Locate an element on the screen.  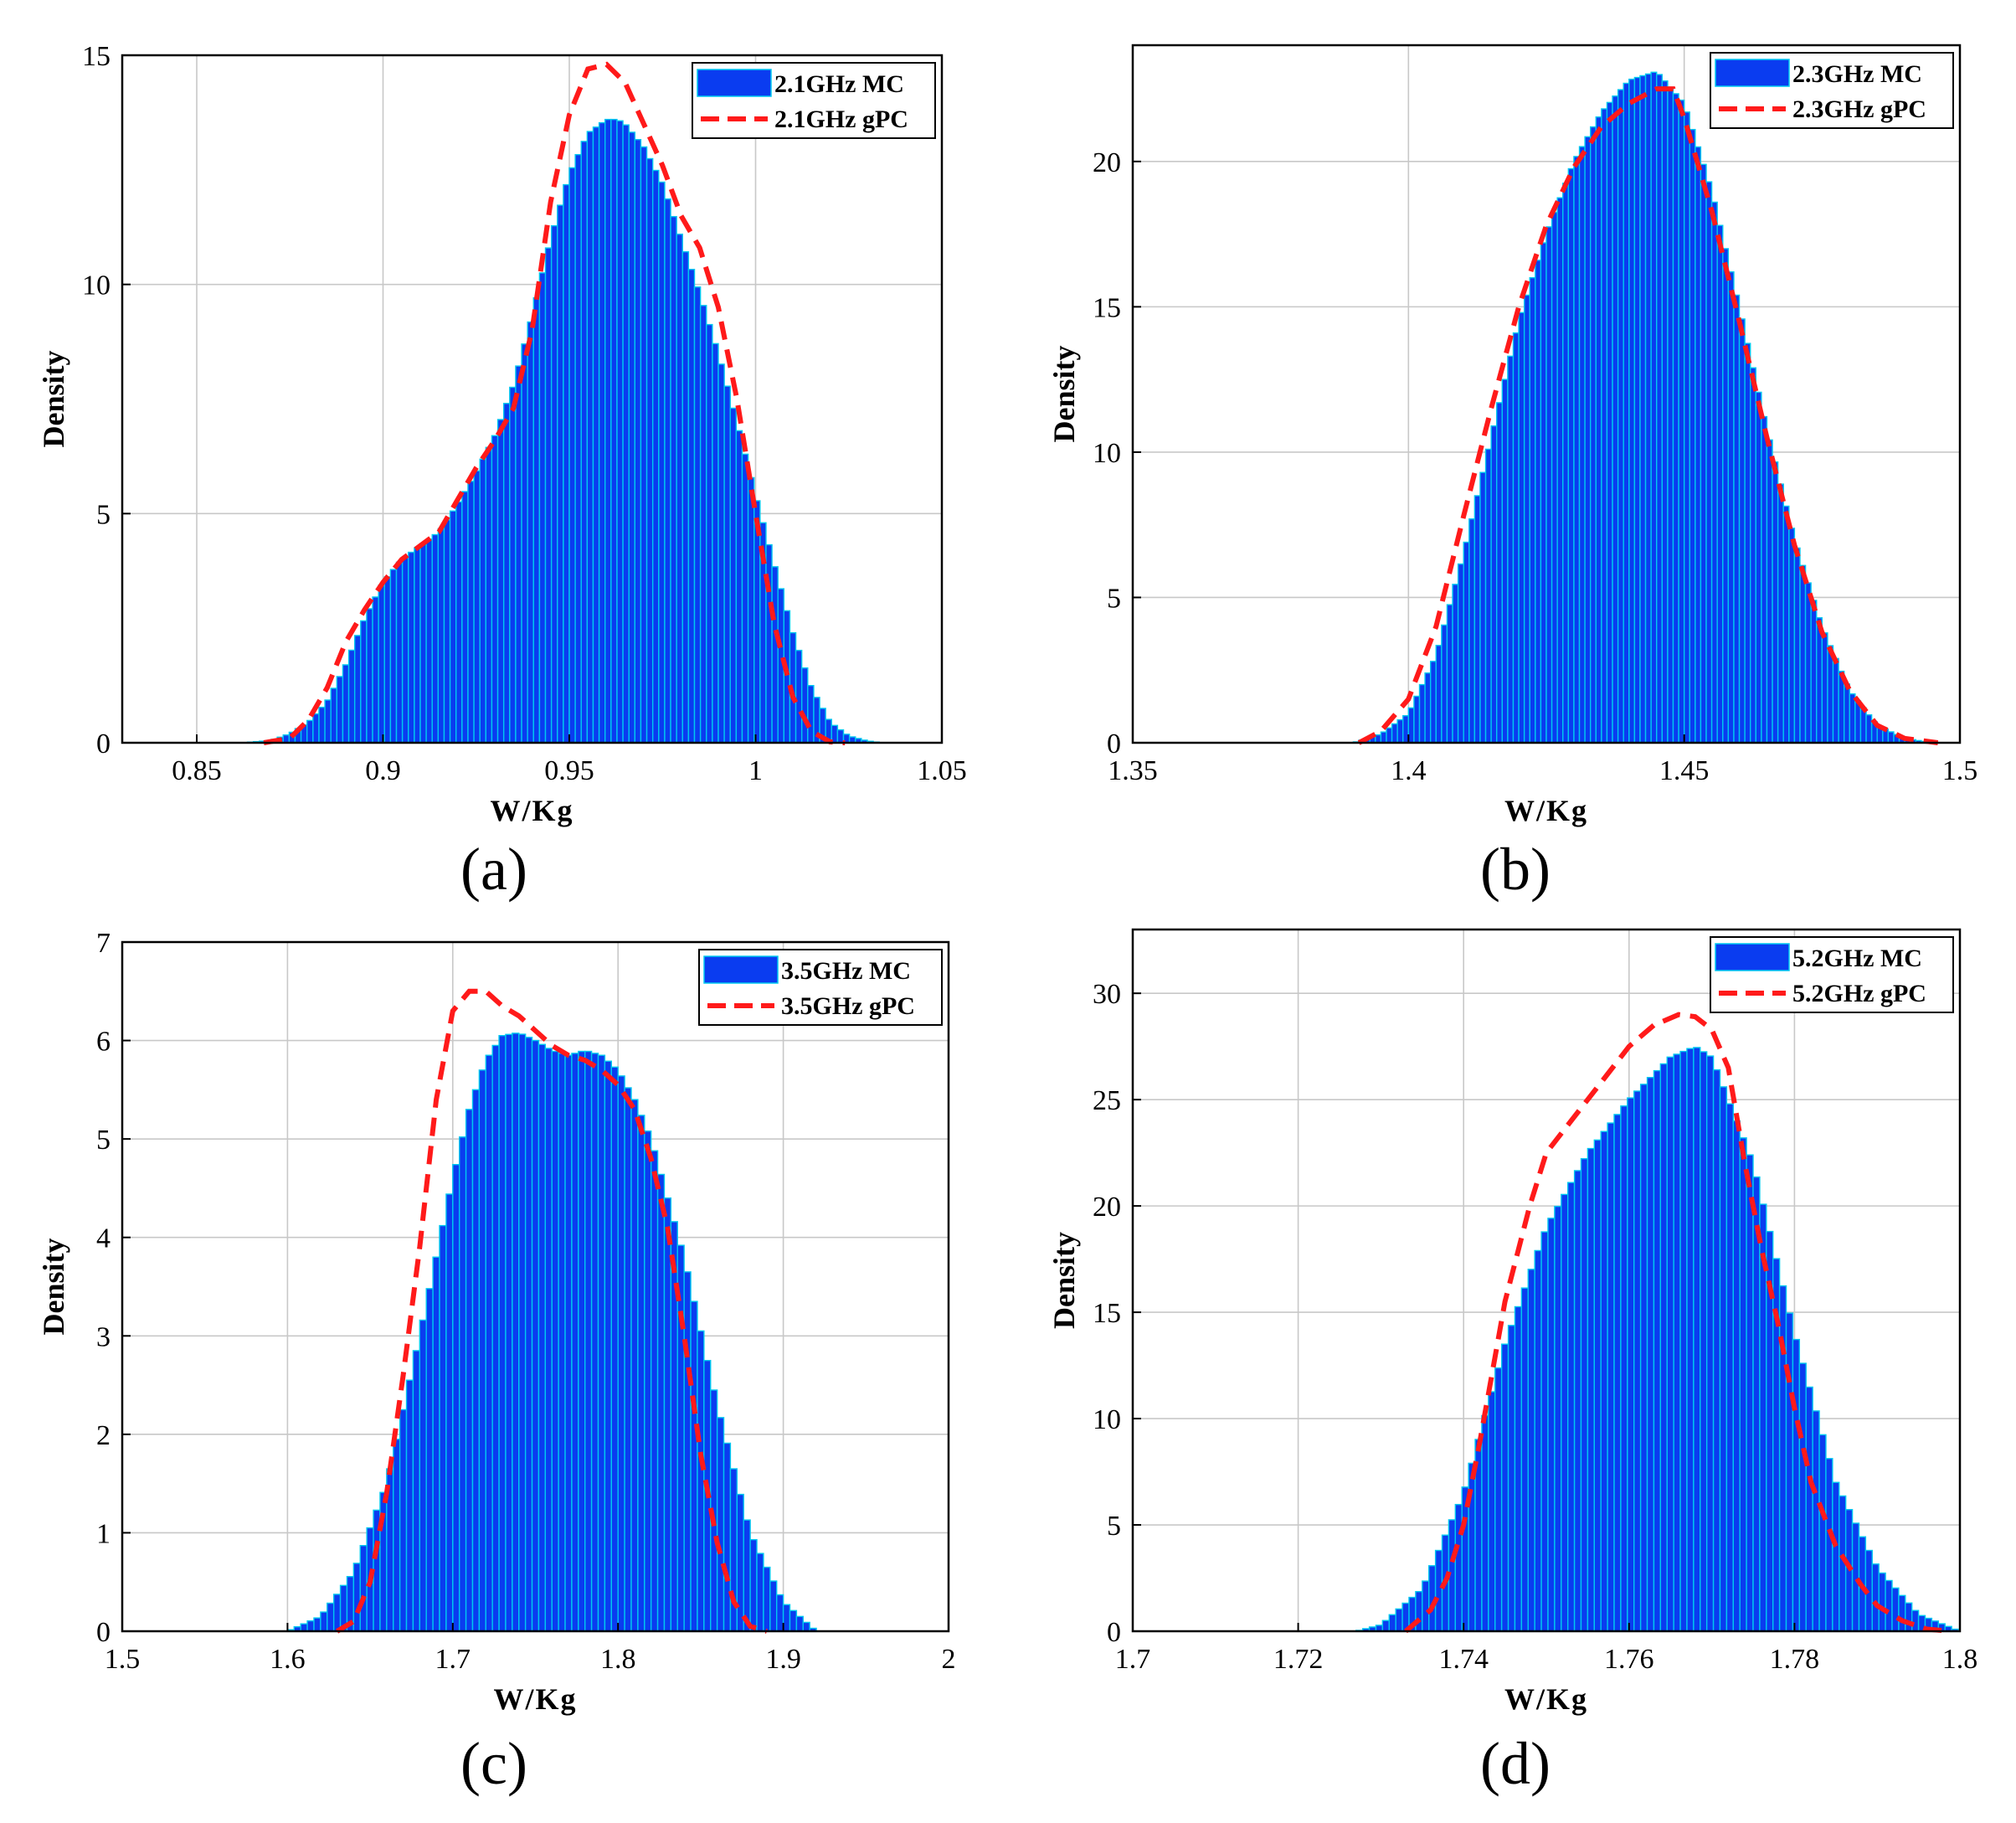
panel-label: (a) is located at coordinates (494, 869).